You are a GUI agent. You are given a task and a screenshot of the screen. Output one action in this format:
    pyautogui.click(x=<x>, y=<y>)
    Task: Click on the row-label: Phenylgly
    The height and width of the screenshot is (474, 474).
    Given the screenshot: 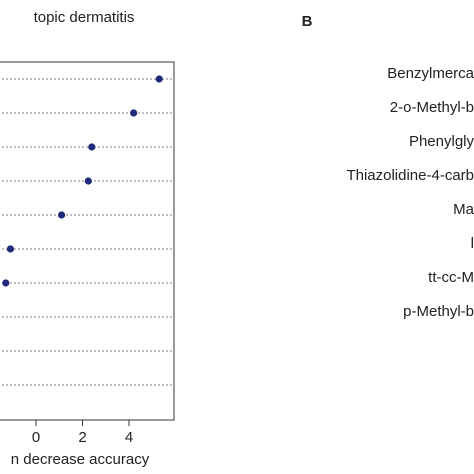 What is the action you would take?
    pyautogui.click(x=441, y=141)
    